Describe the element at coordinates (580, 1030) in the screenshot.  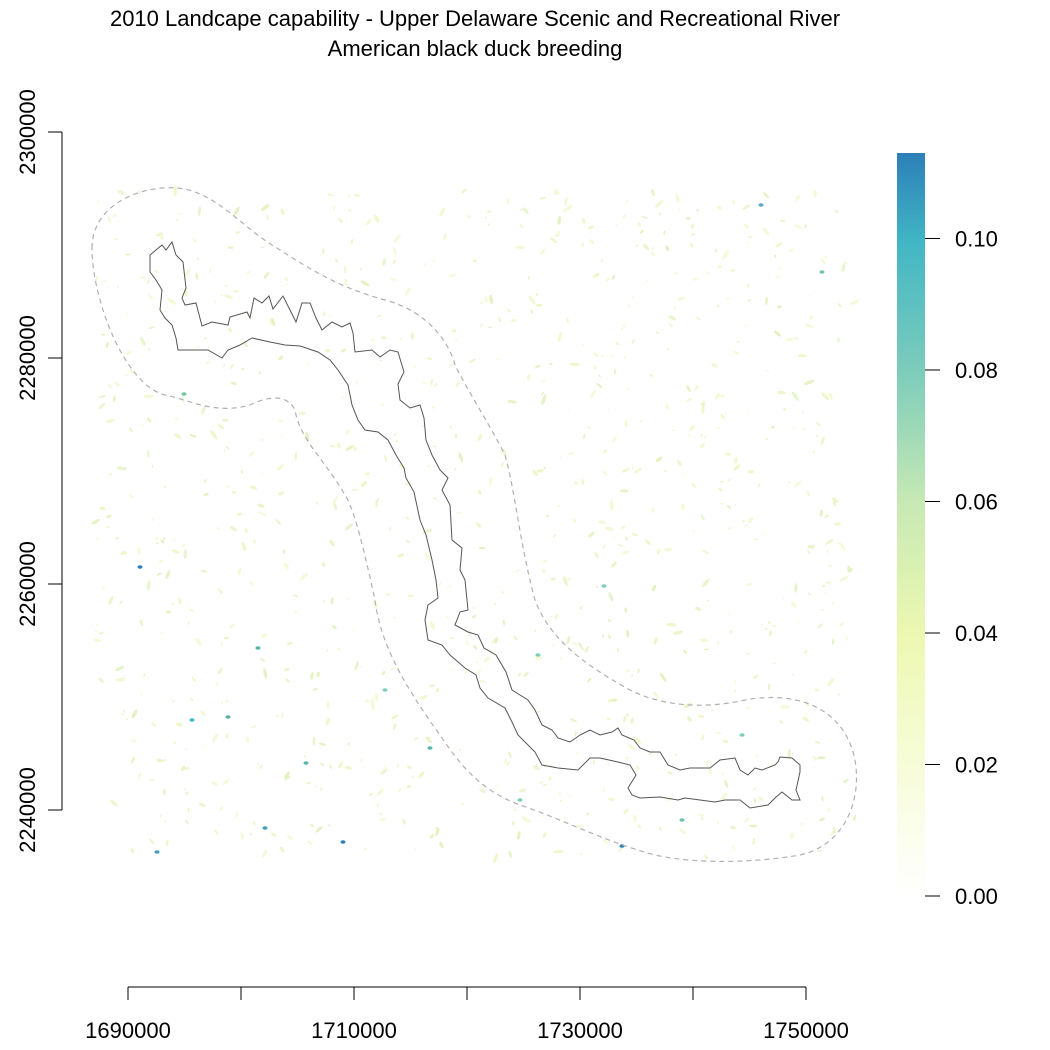
I see `x-tick-label: 1730000` at that location.